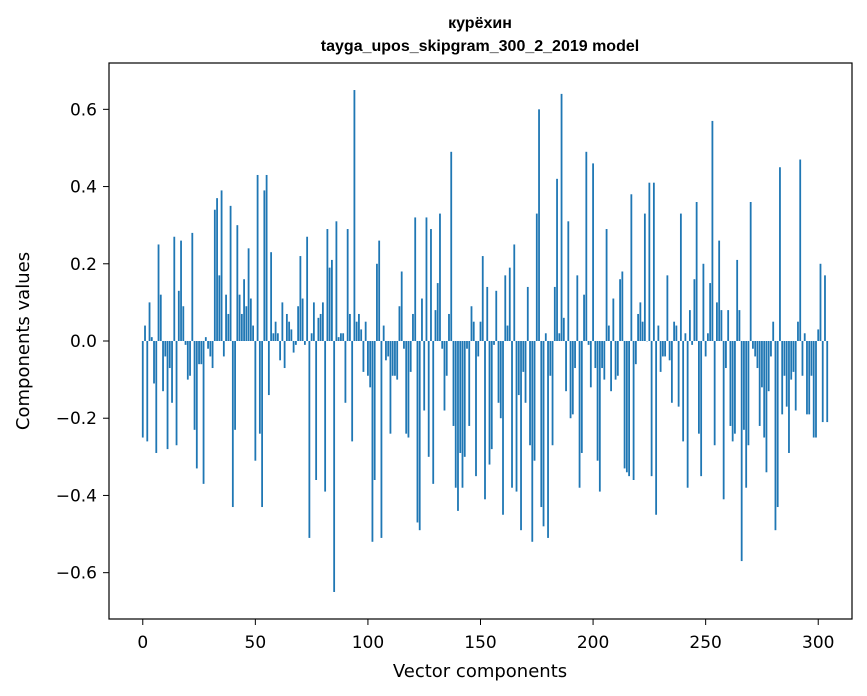 This screenshot has width=867, height=696. What do you see at coordinates (83, 110) in the screenshot?
I see `y-tick-label: 0.6` at bounding box center [83, 110].